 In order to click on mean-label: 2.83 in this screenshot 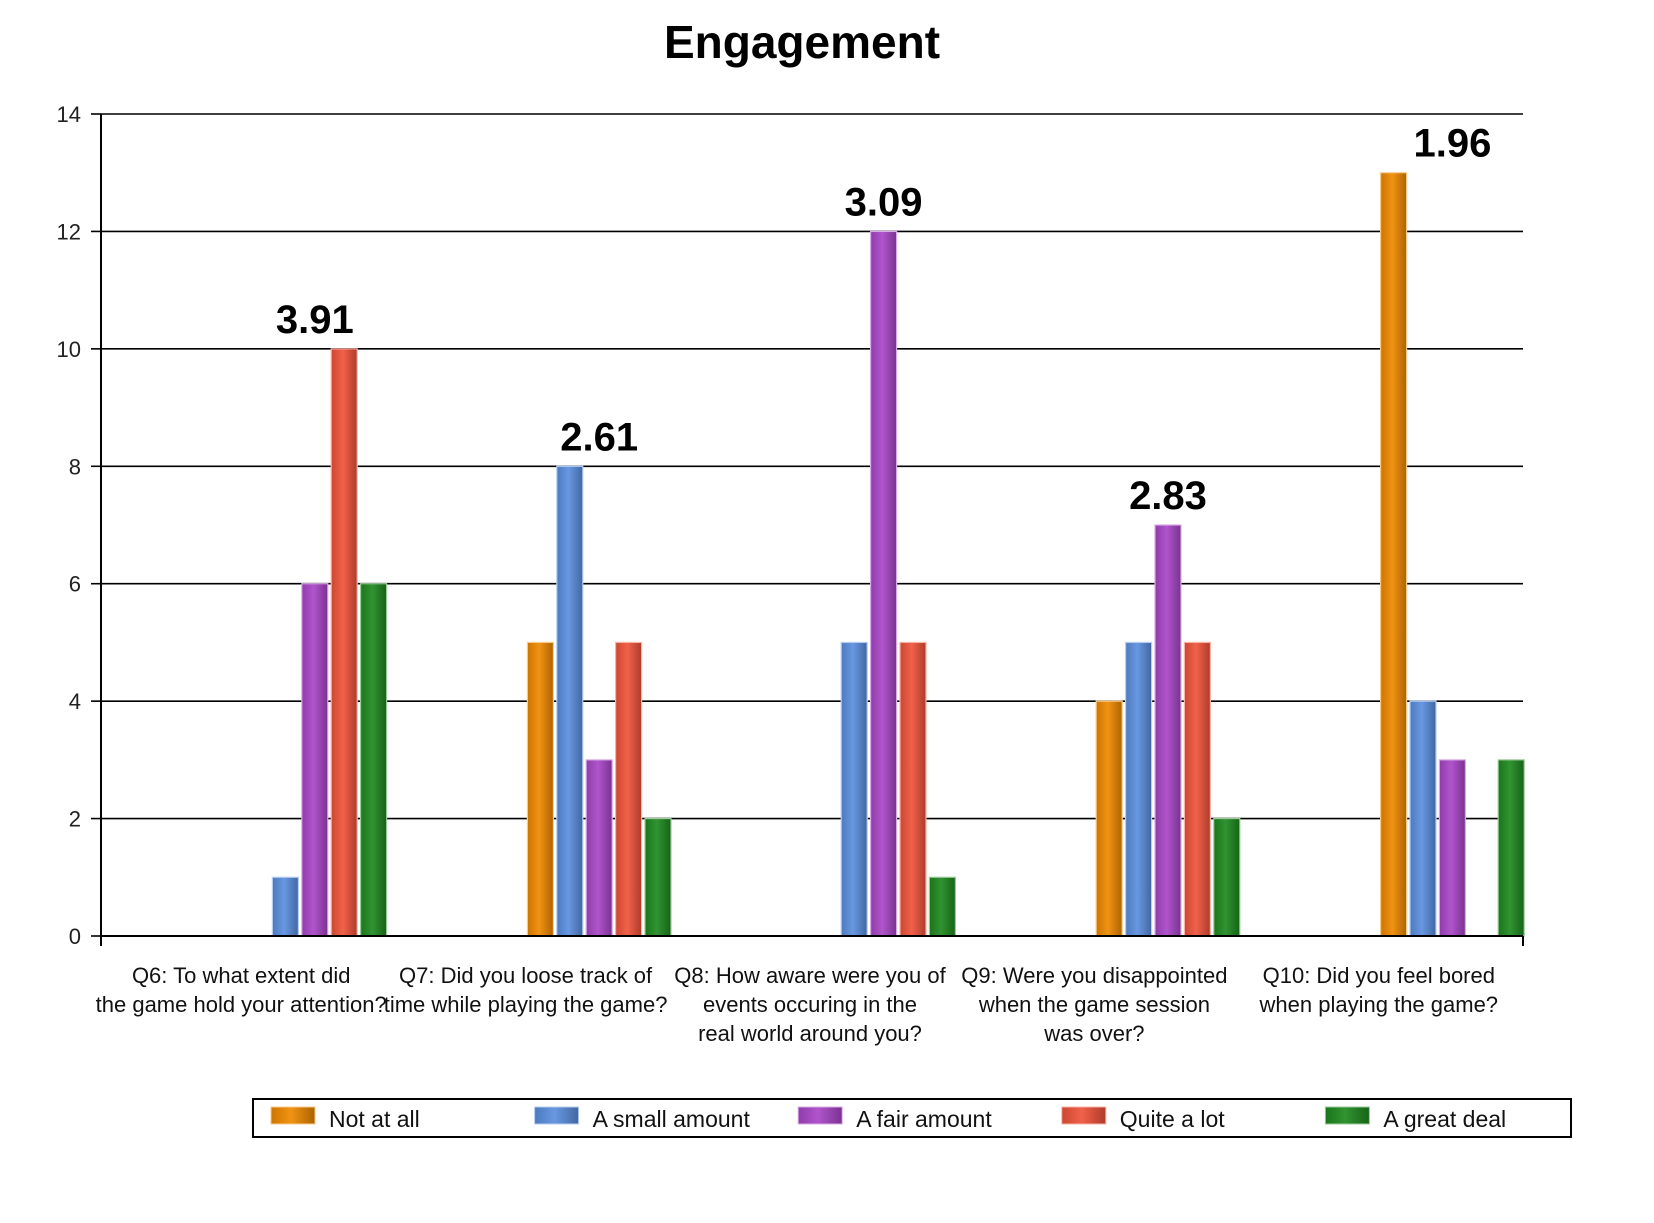, I will do `click(1168, 496)`.